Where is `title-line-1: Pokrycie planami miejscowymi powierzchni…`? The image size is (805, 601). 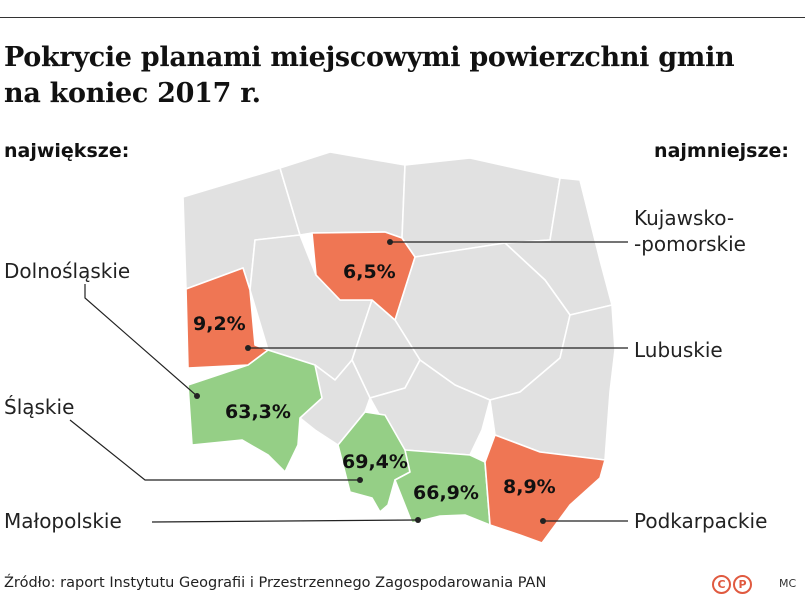
title-line-1: Pokrycie planami miejscowymi powierzchni… is located at coordinates (369, 57).